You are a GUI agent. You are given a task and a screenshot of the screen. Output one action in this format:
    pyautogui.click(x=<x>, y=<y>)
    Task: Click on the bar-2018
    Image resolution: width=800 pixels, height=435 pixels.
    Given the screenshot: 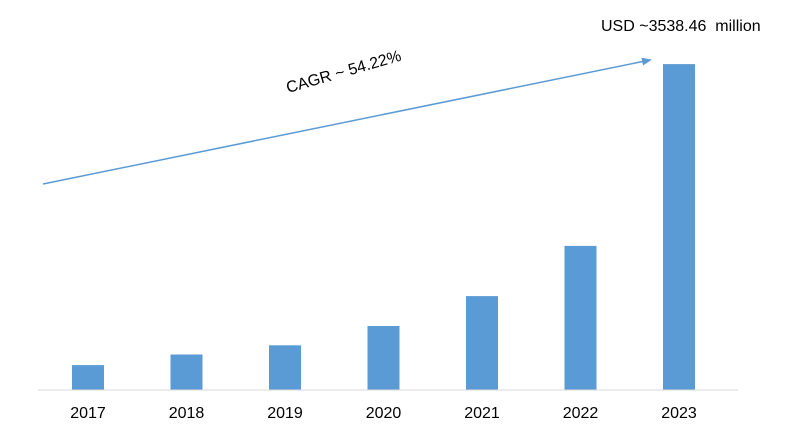 What is the action you would take?
    pyautogui.click(x=186, y=372)
    